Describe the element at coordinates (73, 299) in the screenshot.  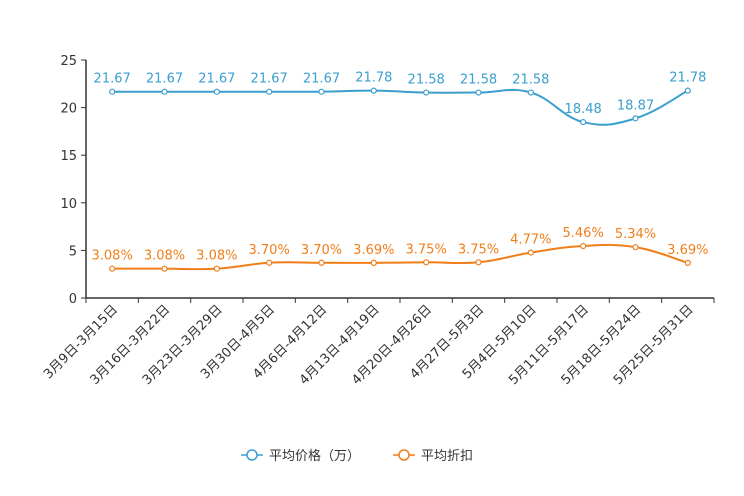
I see `y-tick-label: 0` at that location.